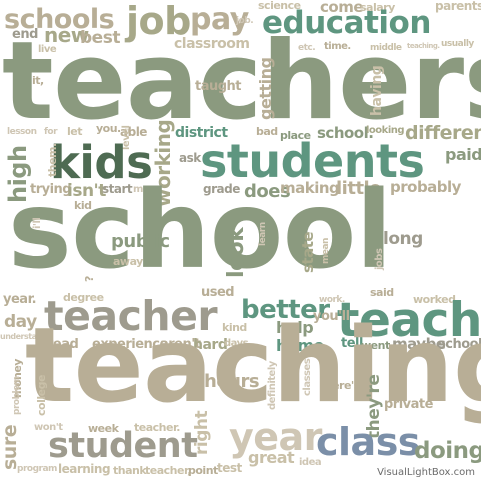 The image size is (481, 480). I want to click on cloud-word: worked, so click(434, 299).